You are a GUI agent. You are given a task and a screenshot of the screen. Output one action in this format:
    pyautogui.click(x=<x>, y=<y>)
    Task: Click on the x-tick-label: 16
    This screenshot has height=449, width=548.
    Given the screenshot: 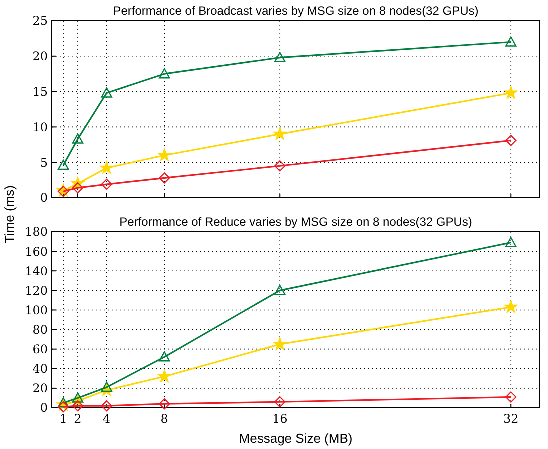 What is the action you would take?
    pyautogui.click(x=280, y=419)
    